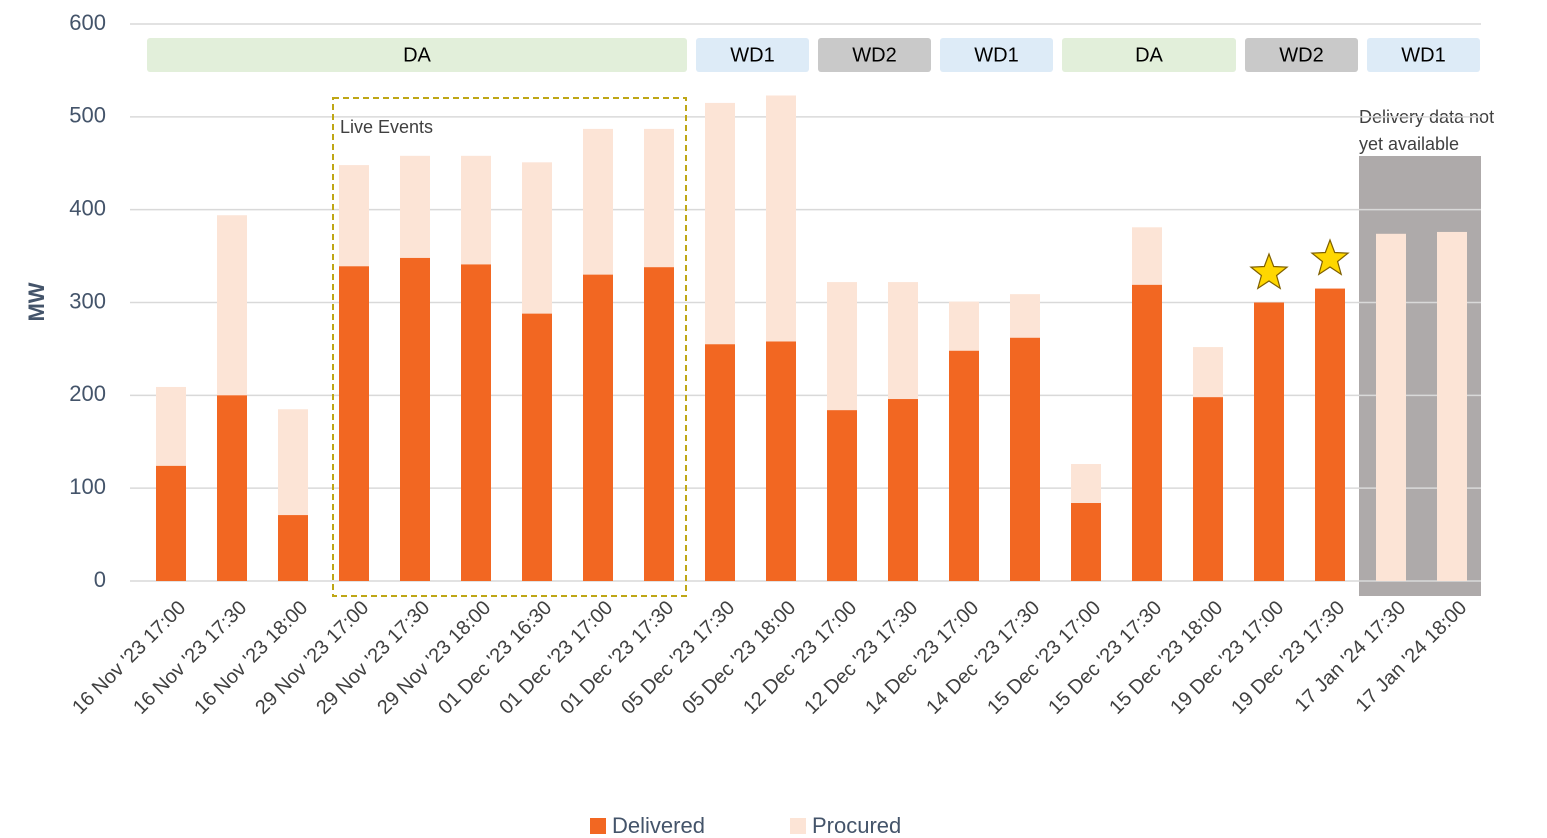 Image resolution: width=1547 pixels, height=838 pixels. What do you see at coordinates (509, 347) in the screenshot?
I see `live-events-box` at bounding box center [509, 347].